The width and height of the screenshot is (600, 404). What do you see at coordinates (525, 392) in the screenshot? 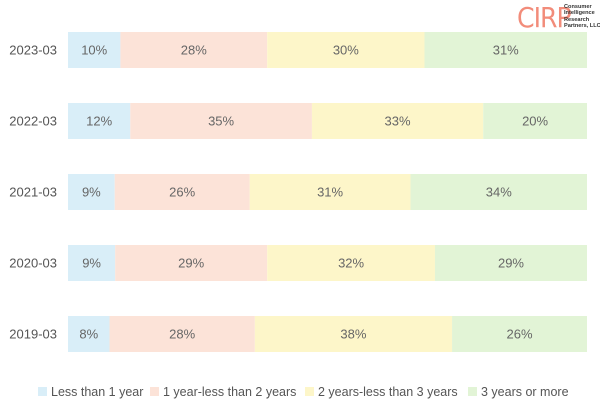
I see `legend-label: 3 years or more` at bounding box center [525, 392].